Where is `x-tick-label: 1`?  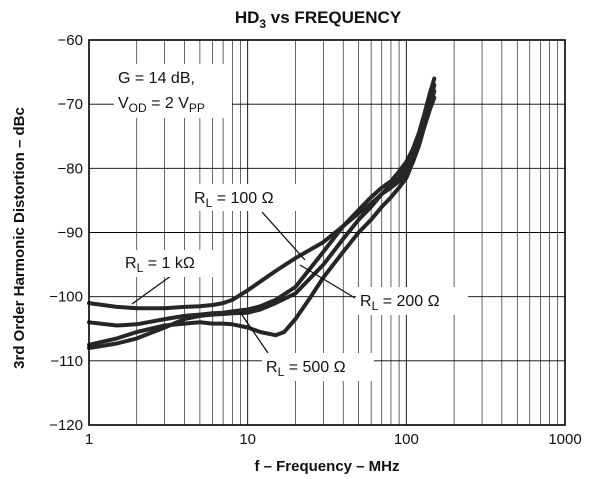 x-tick-label: 1 is located at coordinates (89, 439).